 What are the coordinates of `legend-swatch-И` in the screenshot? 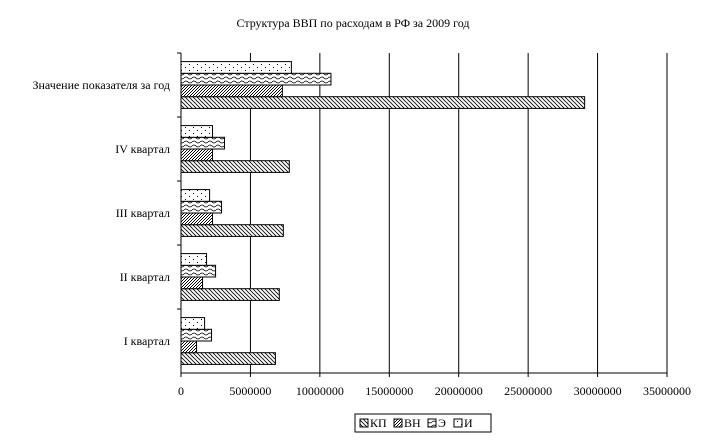 It's located at (458, 423).